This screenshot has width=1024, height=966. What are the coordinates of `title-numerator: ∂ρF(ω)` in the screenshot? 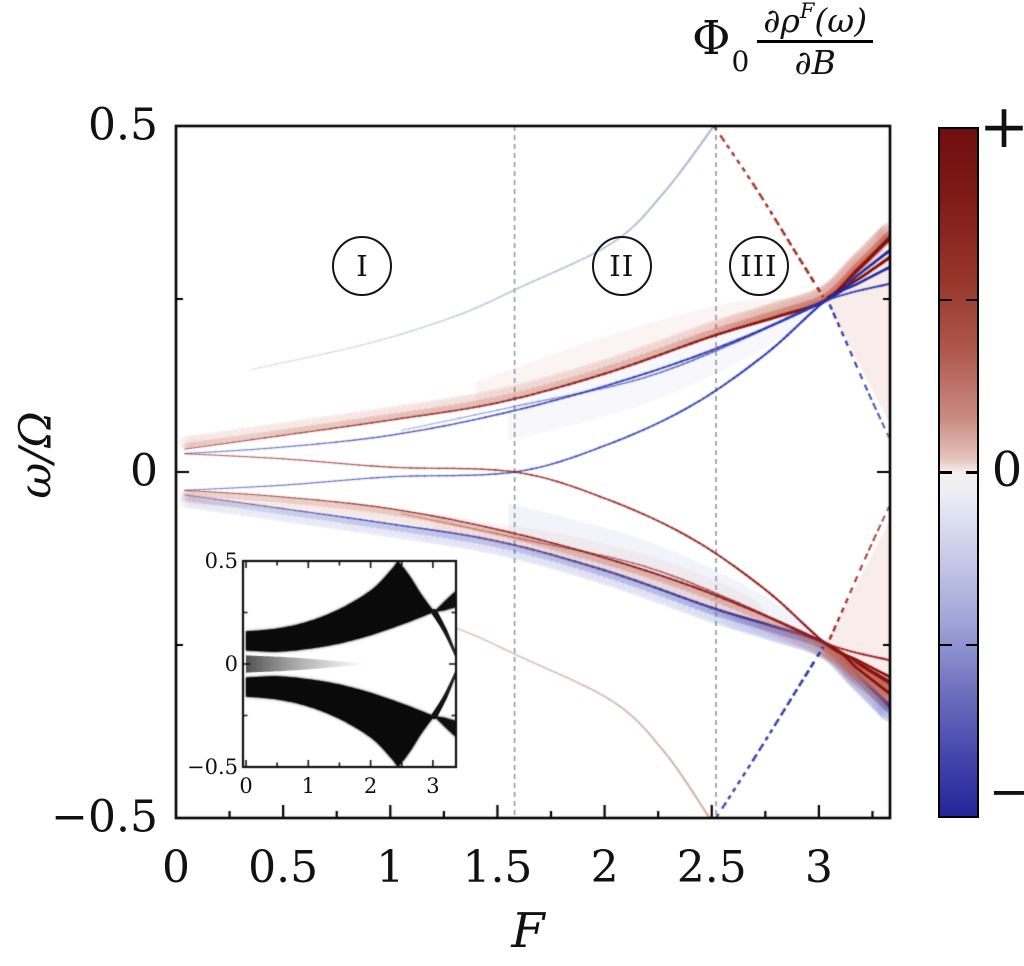 It's located at (815, 20).